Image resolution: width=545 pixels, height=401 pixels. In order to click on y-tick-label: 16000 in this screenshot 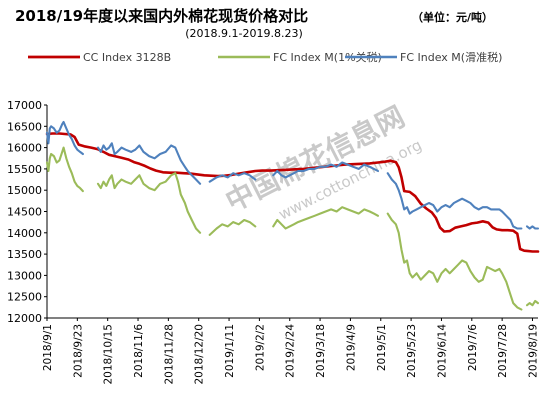, I will do `click(24, 148)`.